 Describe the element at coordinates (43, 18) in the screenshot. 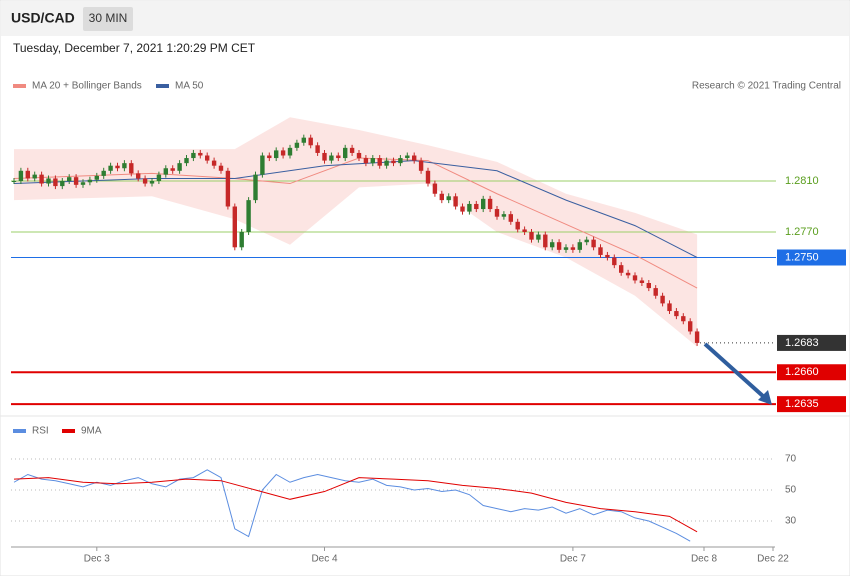

I see `symbol: USD/CAD` at that location.